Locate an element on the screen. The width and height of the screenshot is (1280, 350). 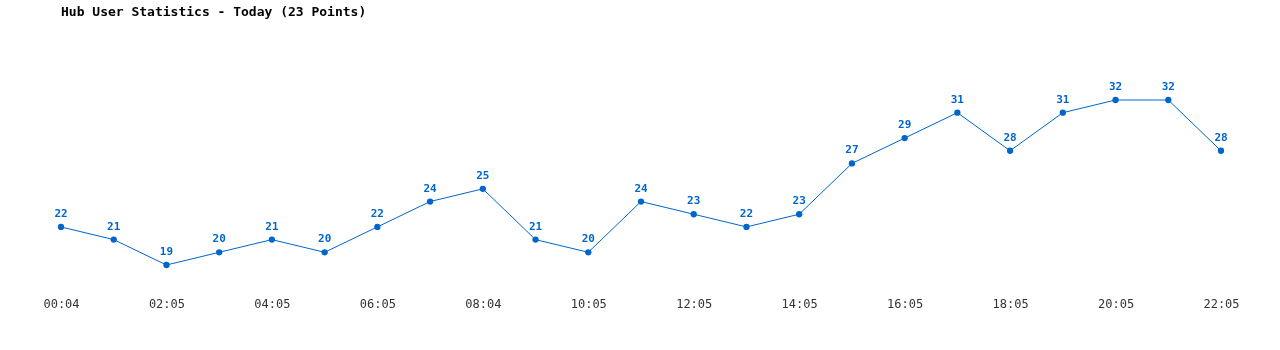
data-label: 25 is located at coordinates (483, 175).